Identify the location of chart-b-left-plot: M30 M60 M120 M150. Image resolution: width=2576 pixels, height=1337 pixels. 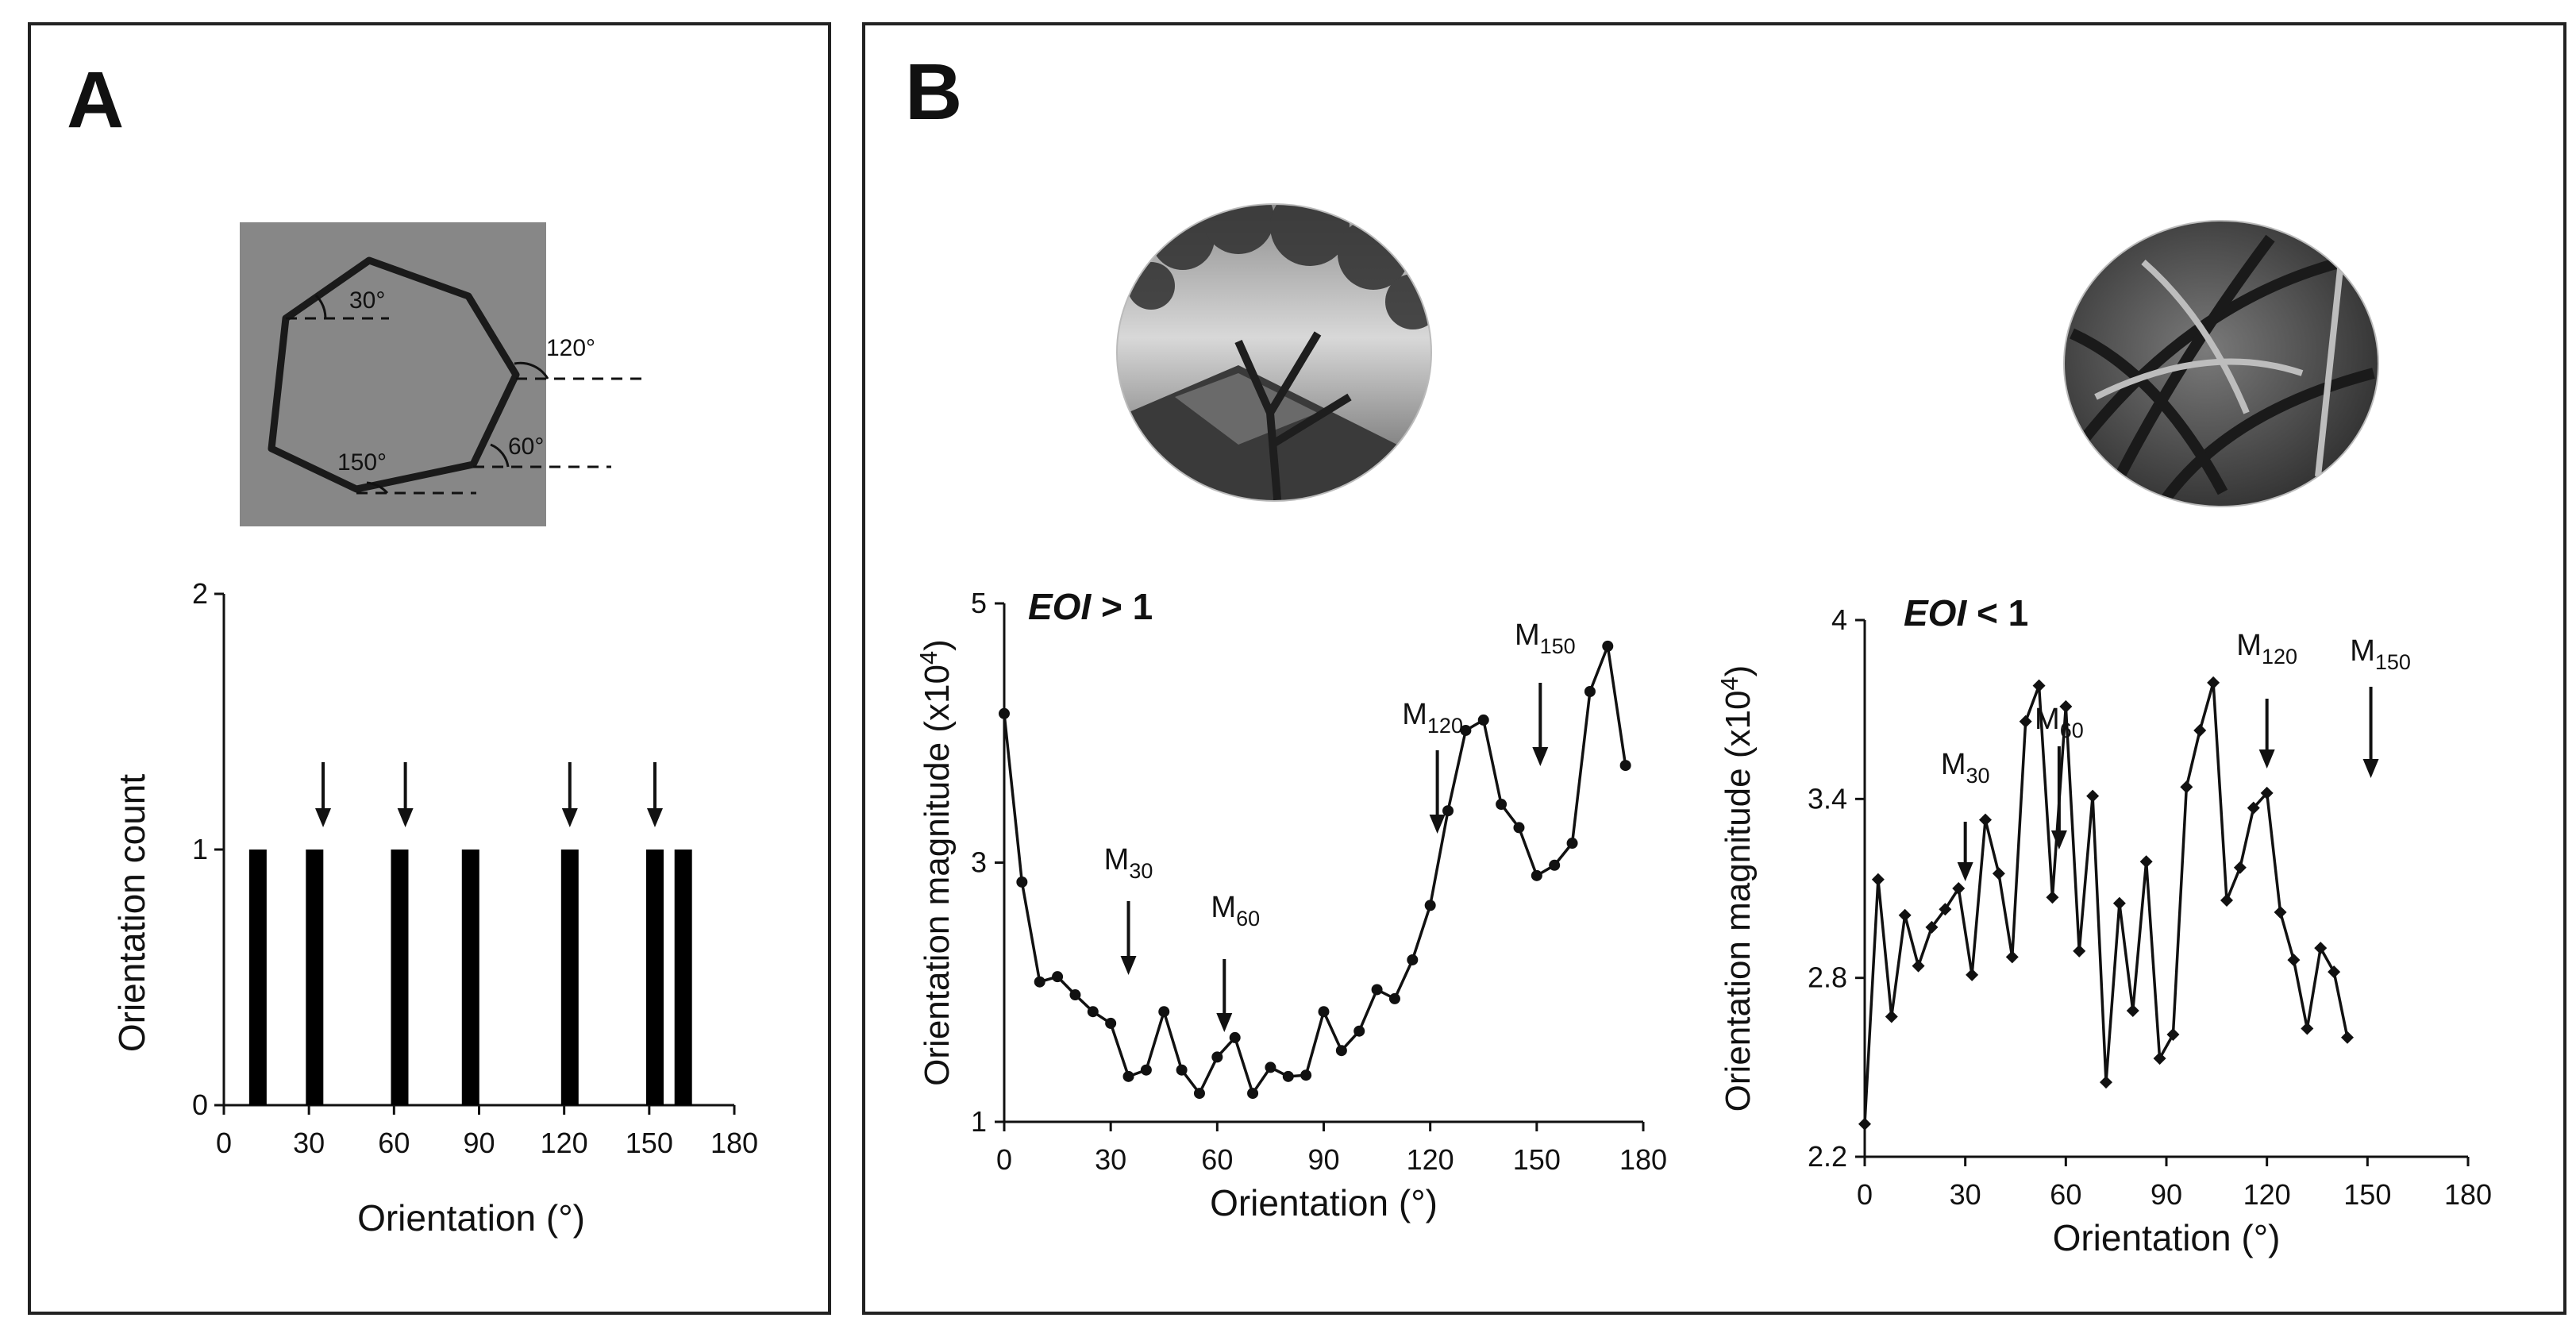
(1315, 859).